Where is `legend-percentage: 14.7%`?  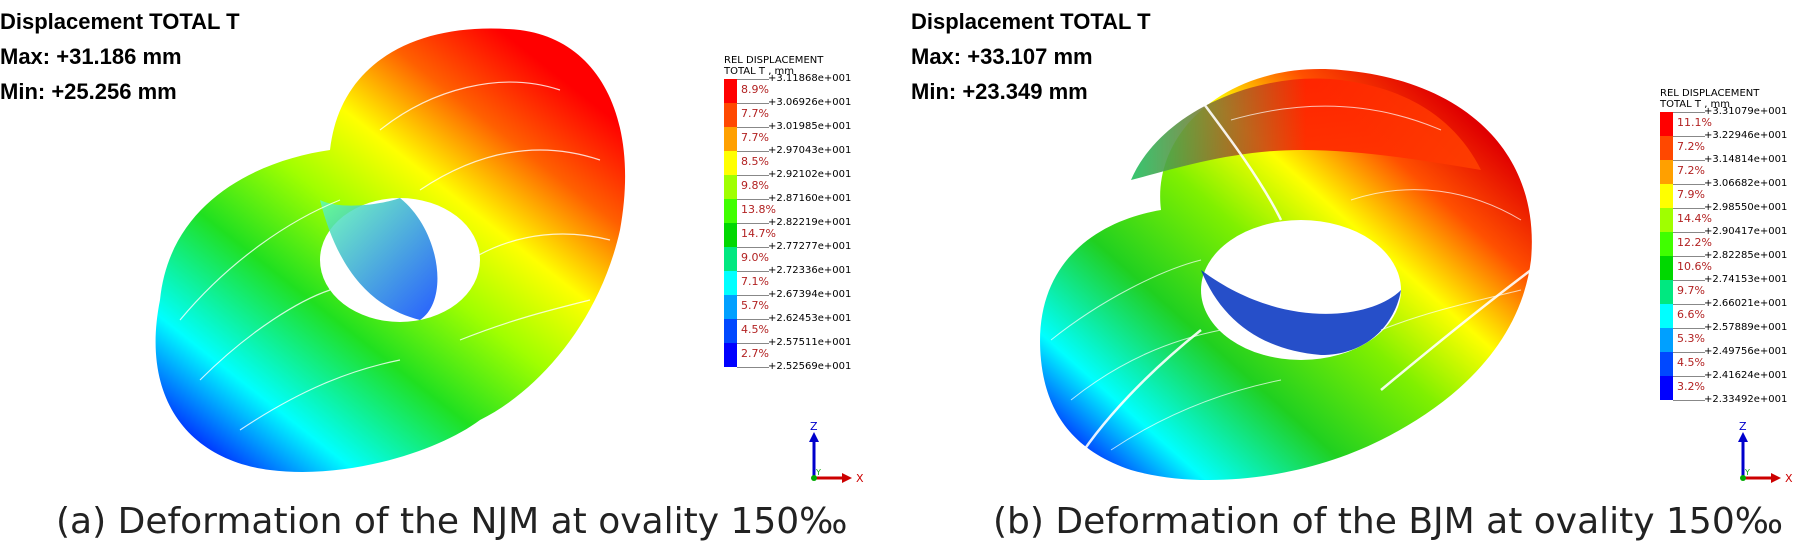
legend-percentage: 14.7% is located at coordinates (758, 233).